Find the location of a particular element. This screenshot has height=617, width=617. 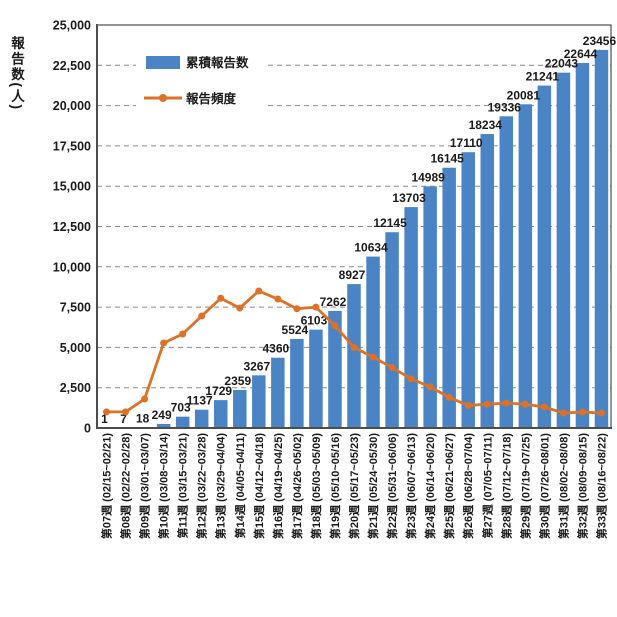

bar-value-label: 18234 is located at coordinates (486, 125).